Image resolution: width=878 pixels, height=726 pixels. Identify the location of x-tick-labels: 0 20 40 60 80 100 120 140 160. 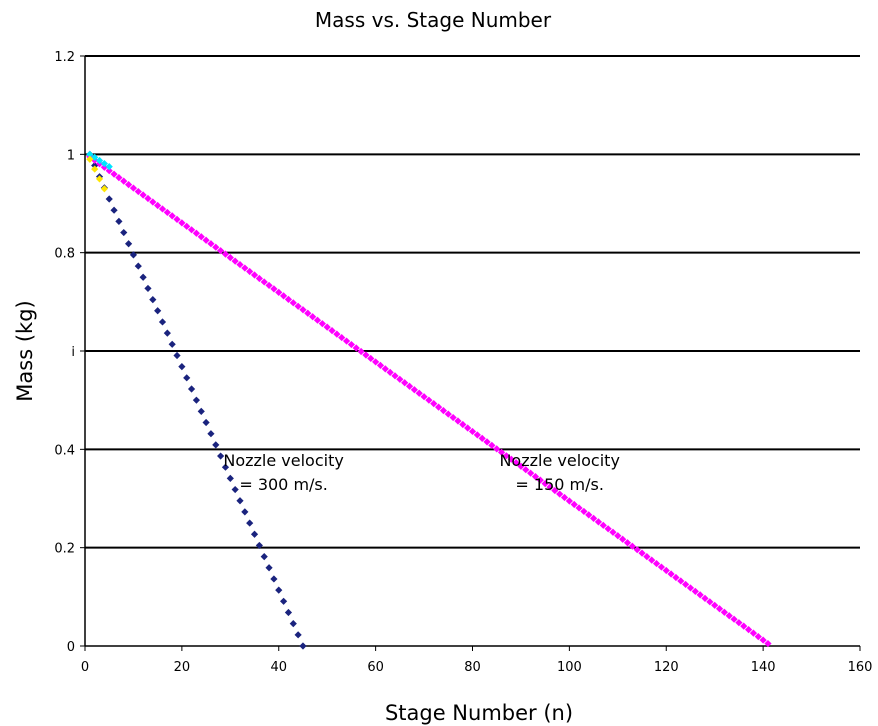
(477, 667).